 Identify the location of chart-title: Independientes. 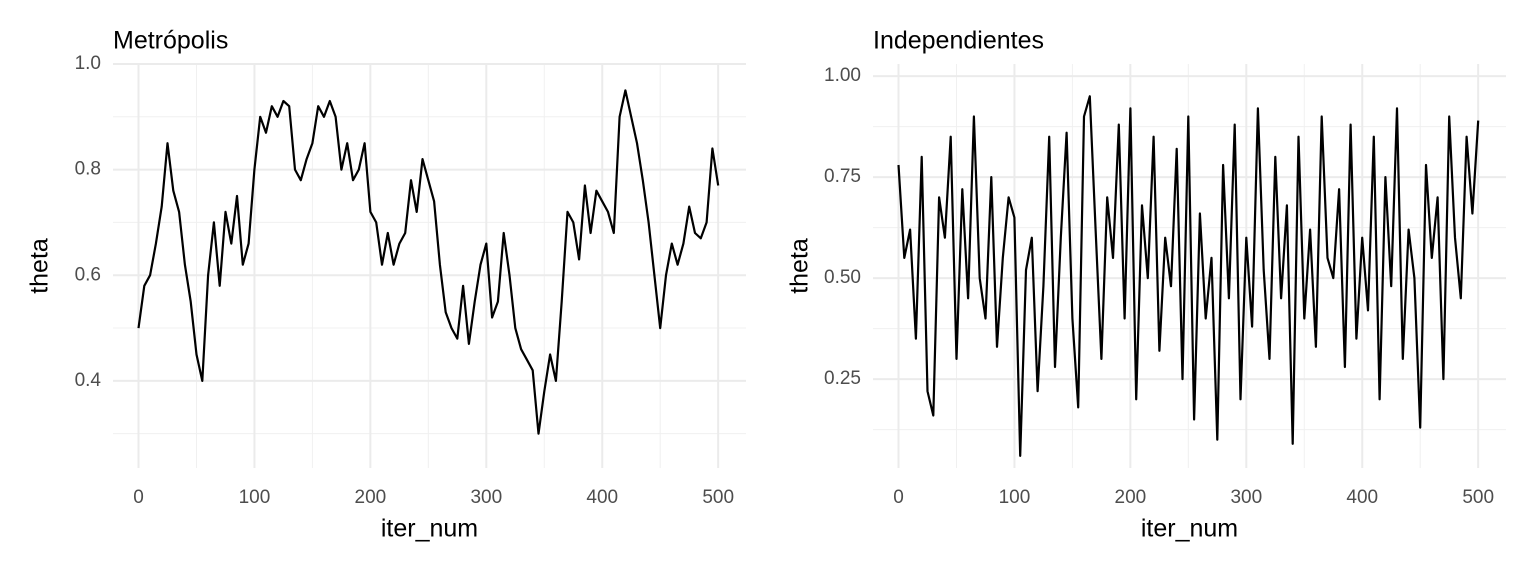
(958, 41).